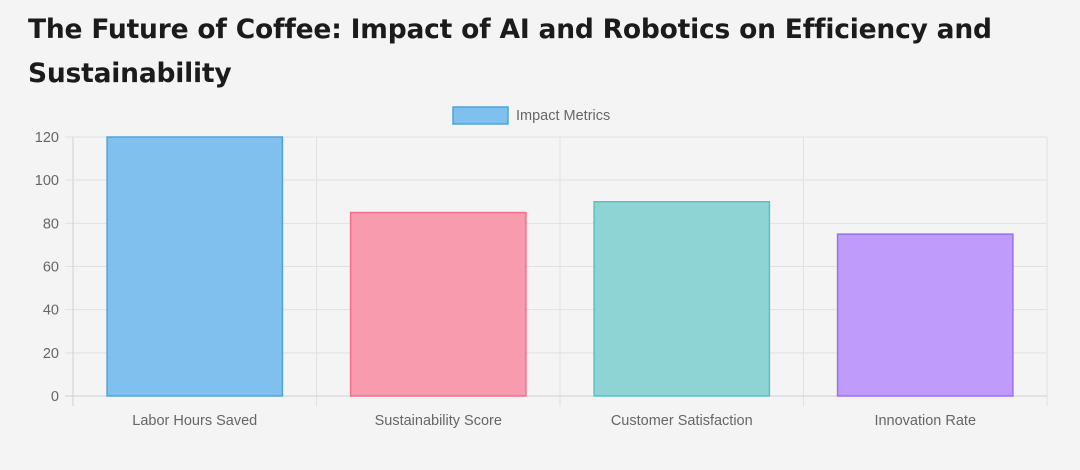 This screenshot has height=470, width=1080. What do you see at coordinates (194, 421) in the screenshot?
I see `x-tick-label: Labor Hours Saved` at bounding box center [194, 421].